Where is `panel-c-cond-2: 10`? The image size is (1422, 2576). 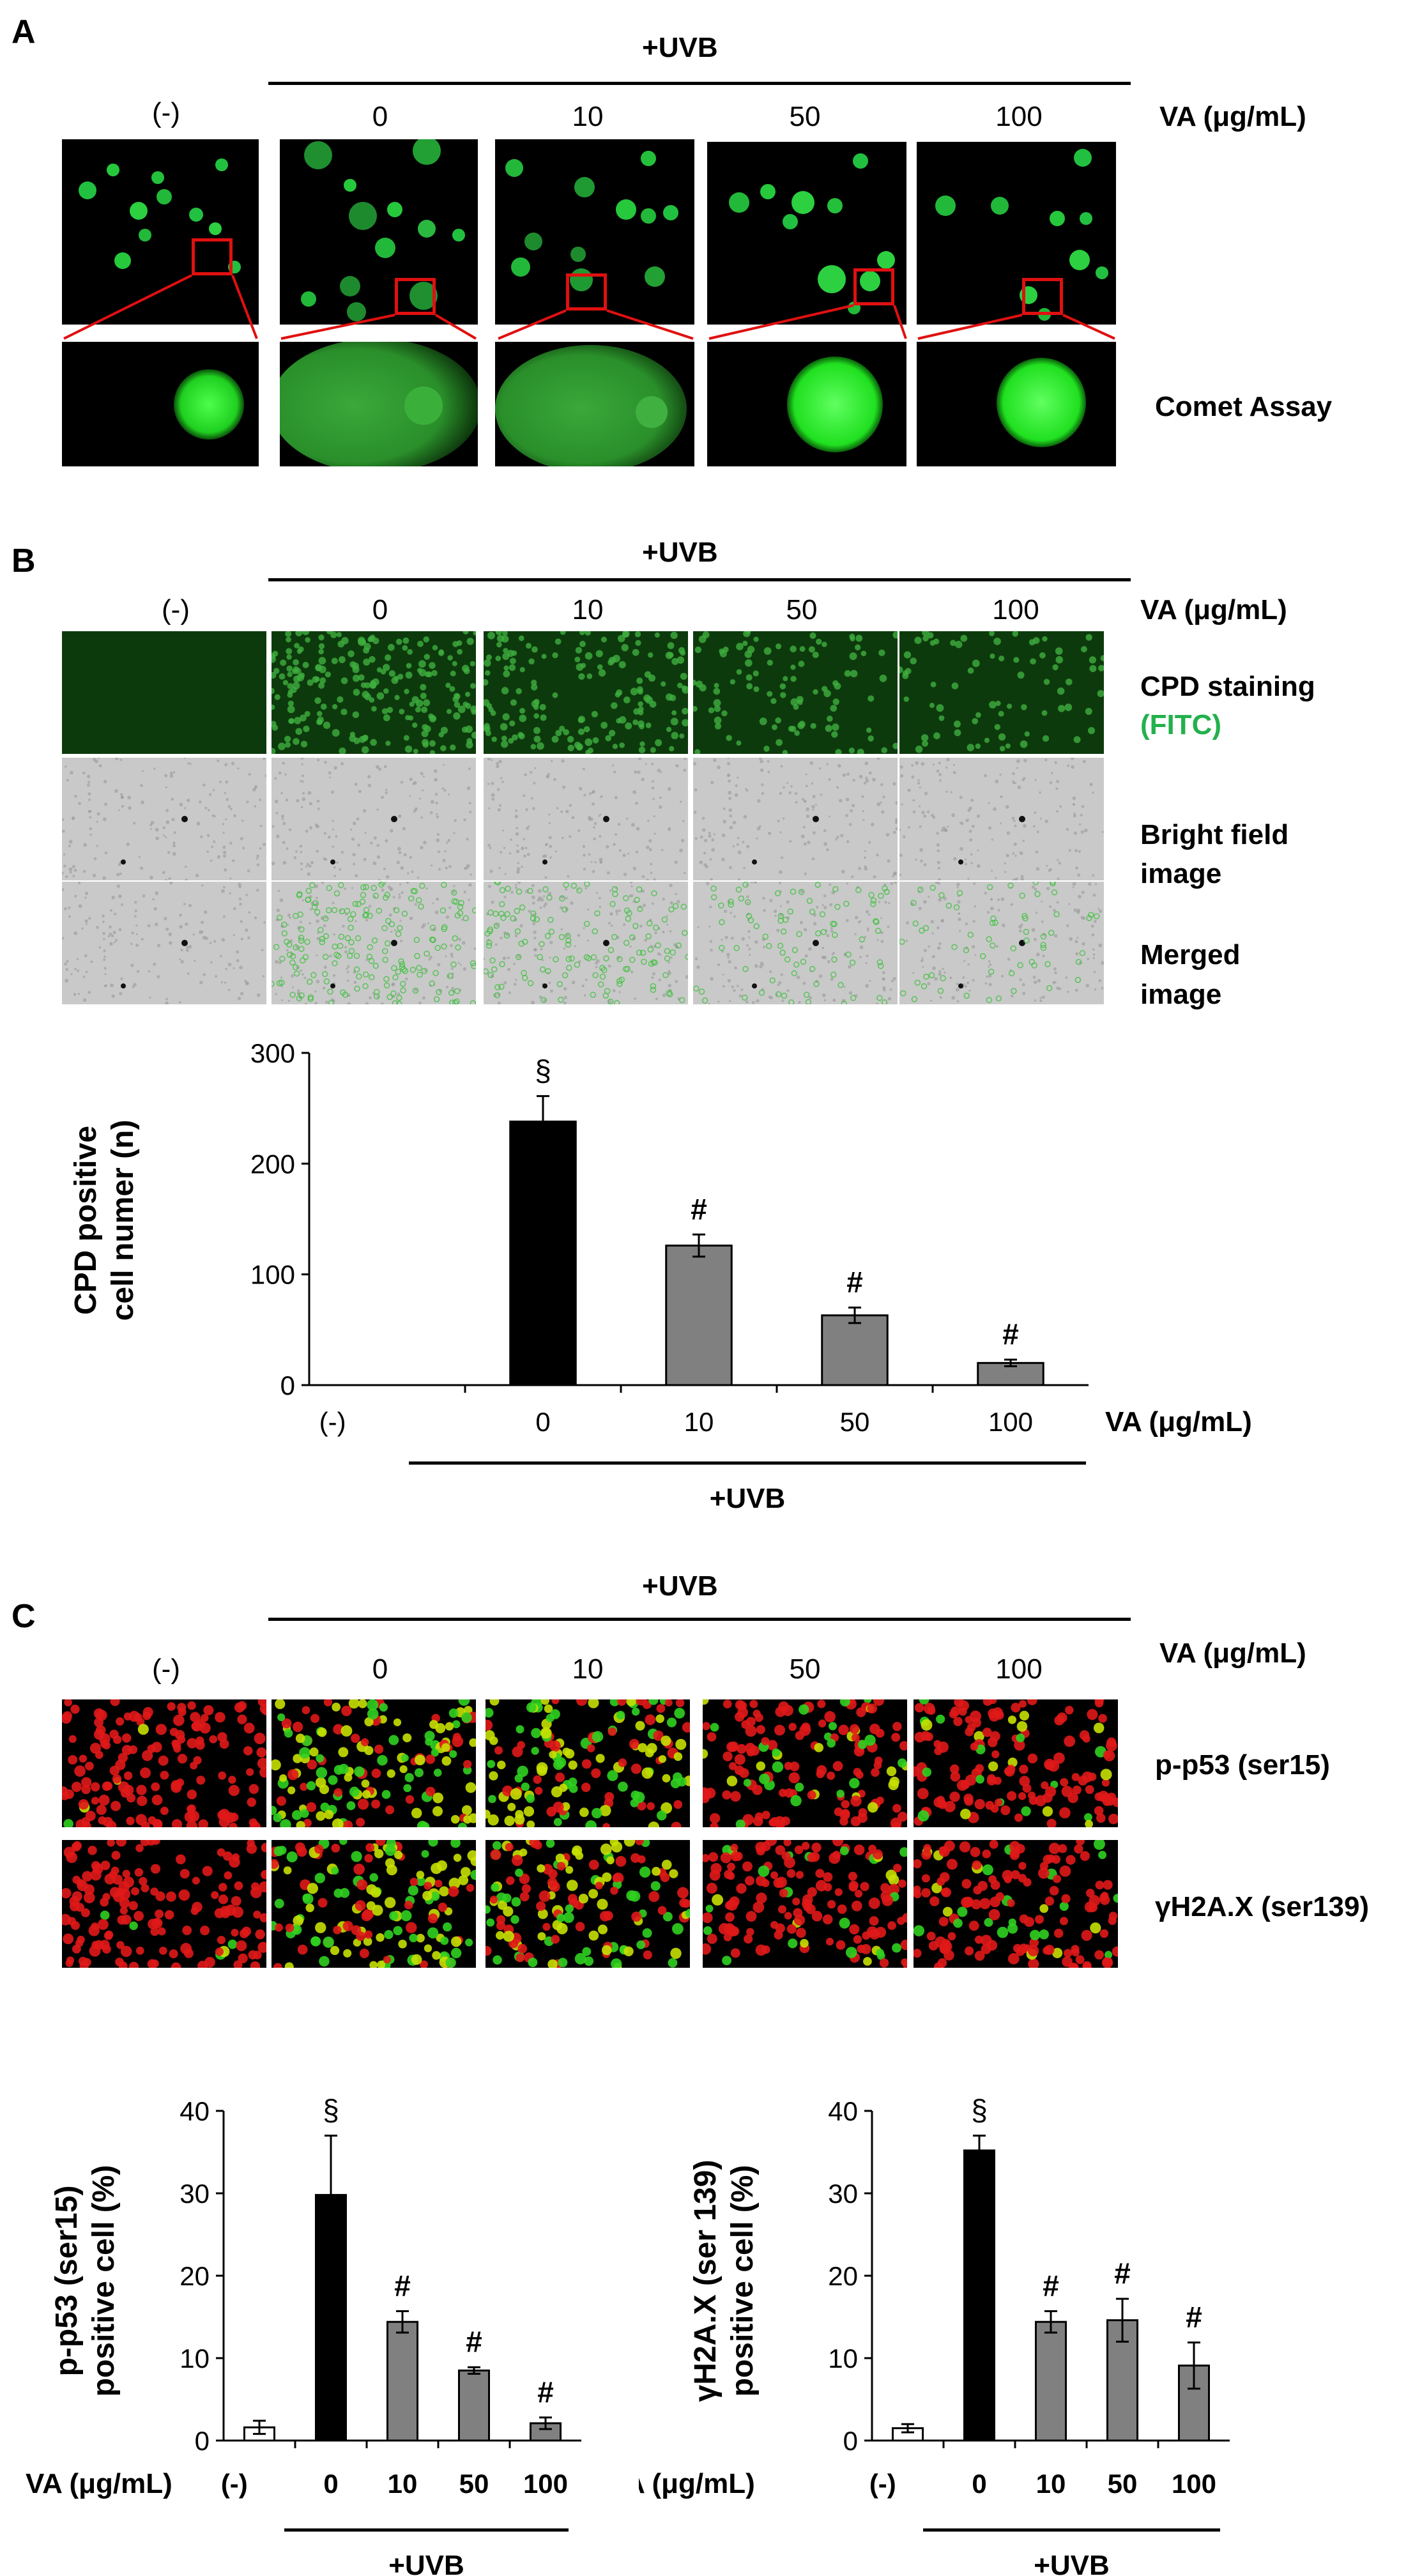 panel-c-cond-2: 10 is located at coordinates (588, 1669).